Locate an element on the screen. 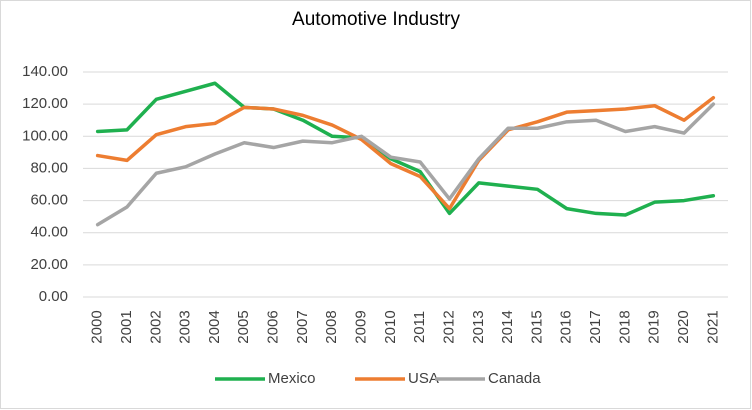  x-tick-label: 2006 is located at coordinates (273, 326).